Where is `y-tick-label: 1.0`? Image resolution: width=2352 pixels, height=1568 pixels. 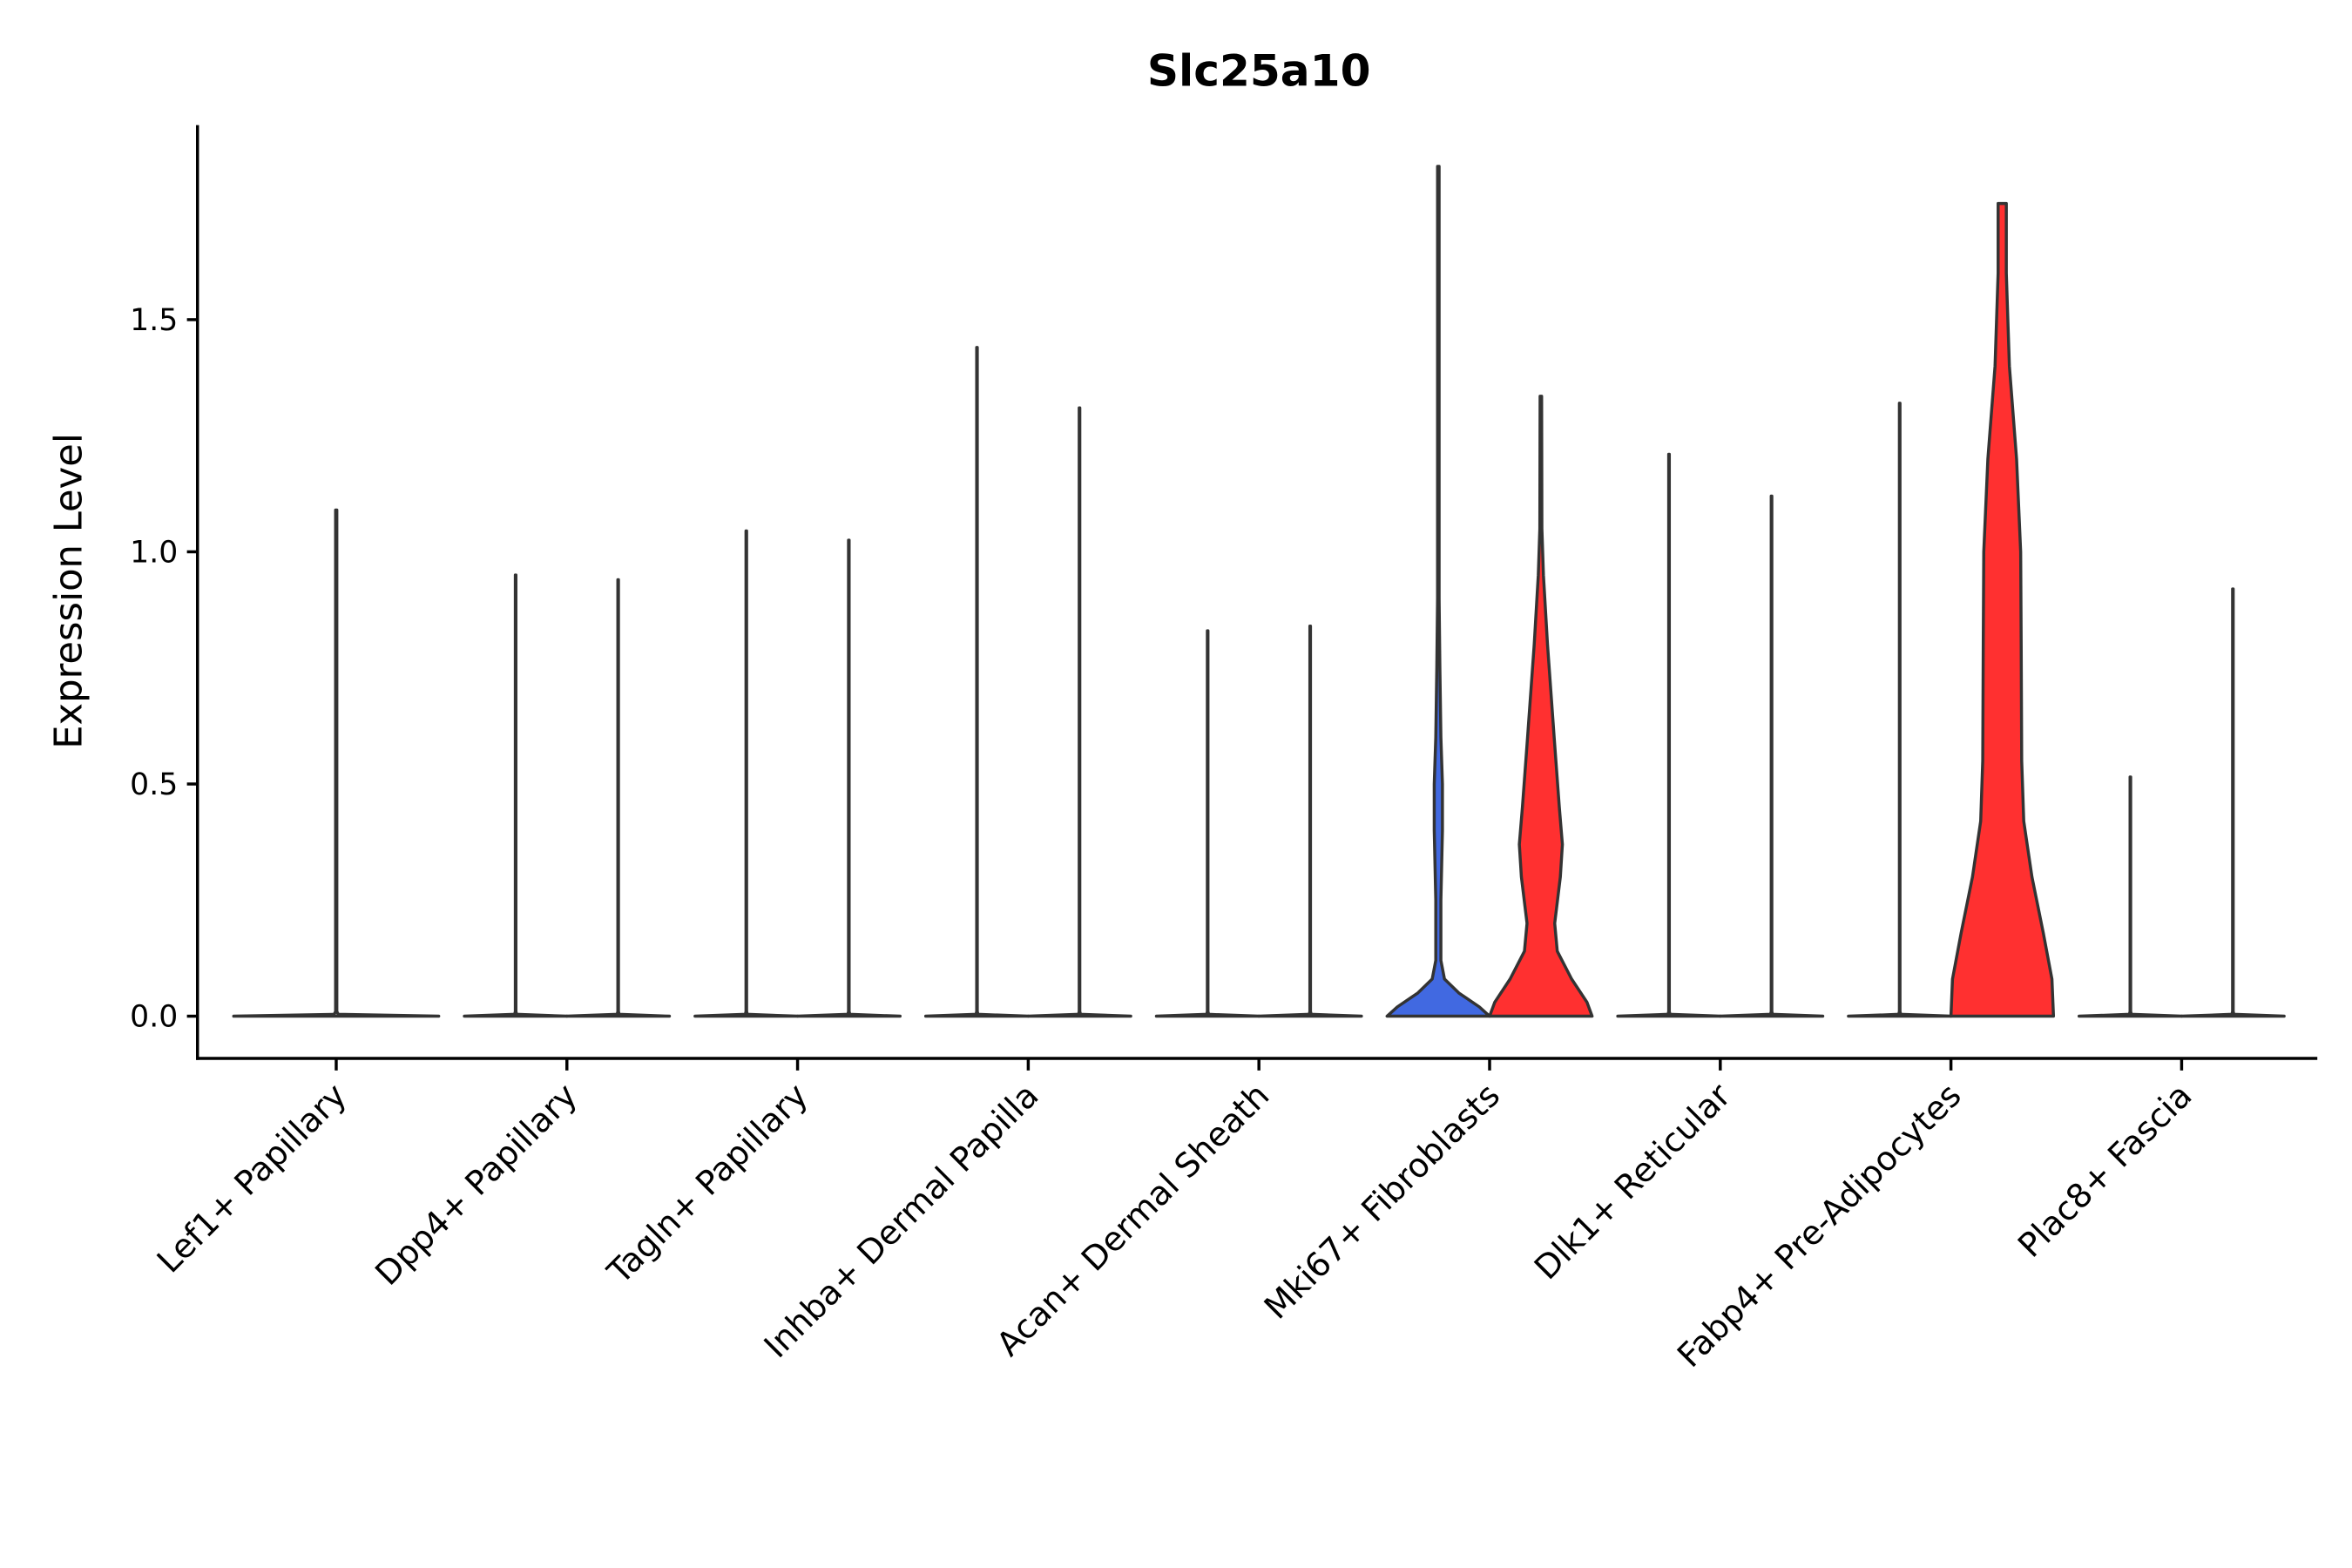 y-tick-label: 1.0 is located at coordinates (154, 554).